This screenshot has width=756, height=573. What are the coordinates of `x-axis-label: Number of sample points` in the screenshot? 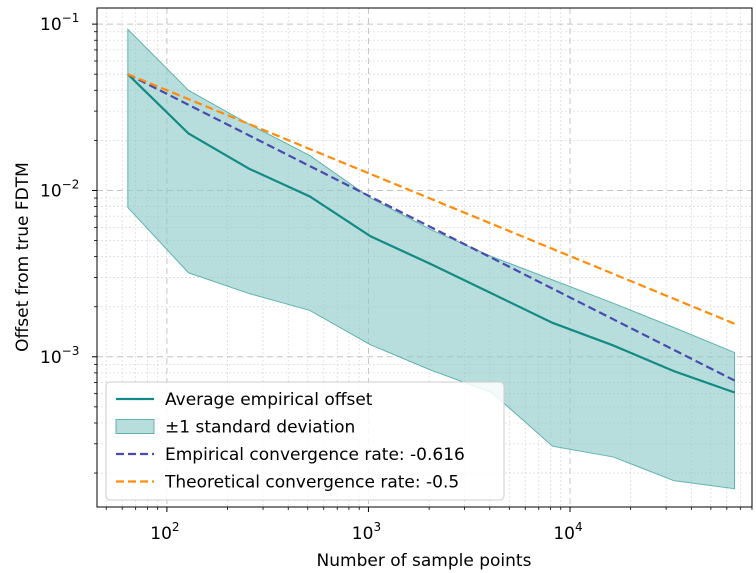 It's located at (424, 561).